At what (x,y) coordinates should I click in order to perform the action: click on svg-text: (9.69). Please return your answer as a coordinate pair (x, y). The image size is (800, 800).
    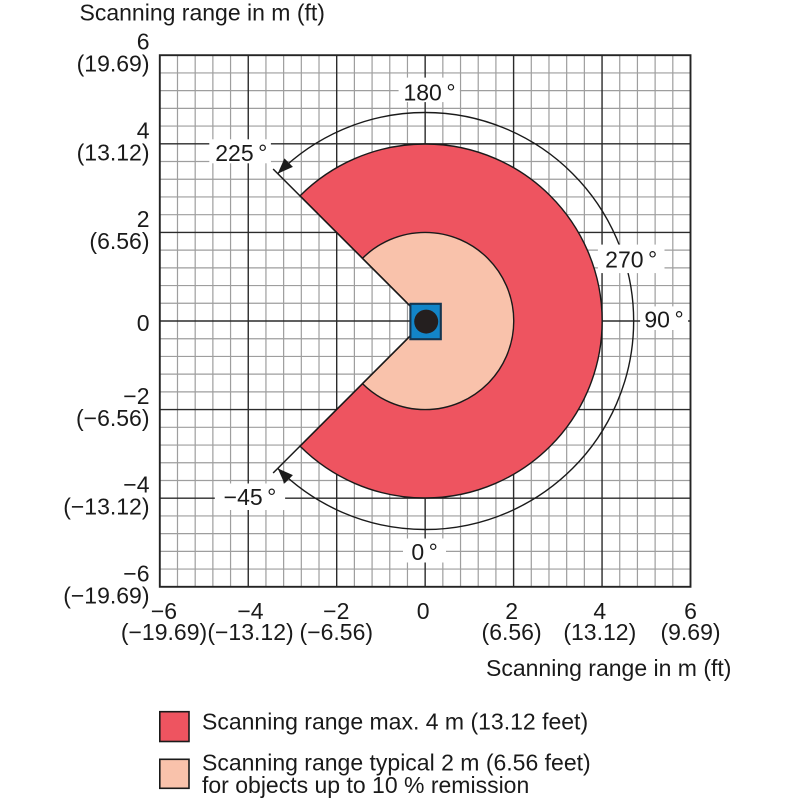
    Looking at the image, I should click on (690, 632).